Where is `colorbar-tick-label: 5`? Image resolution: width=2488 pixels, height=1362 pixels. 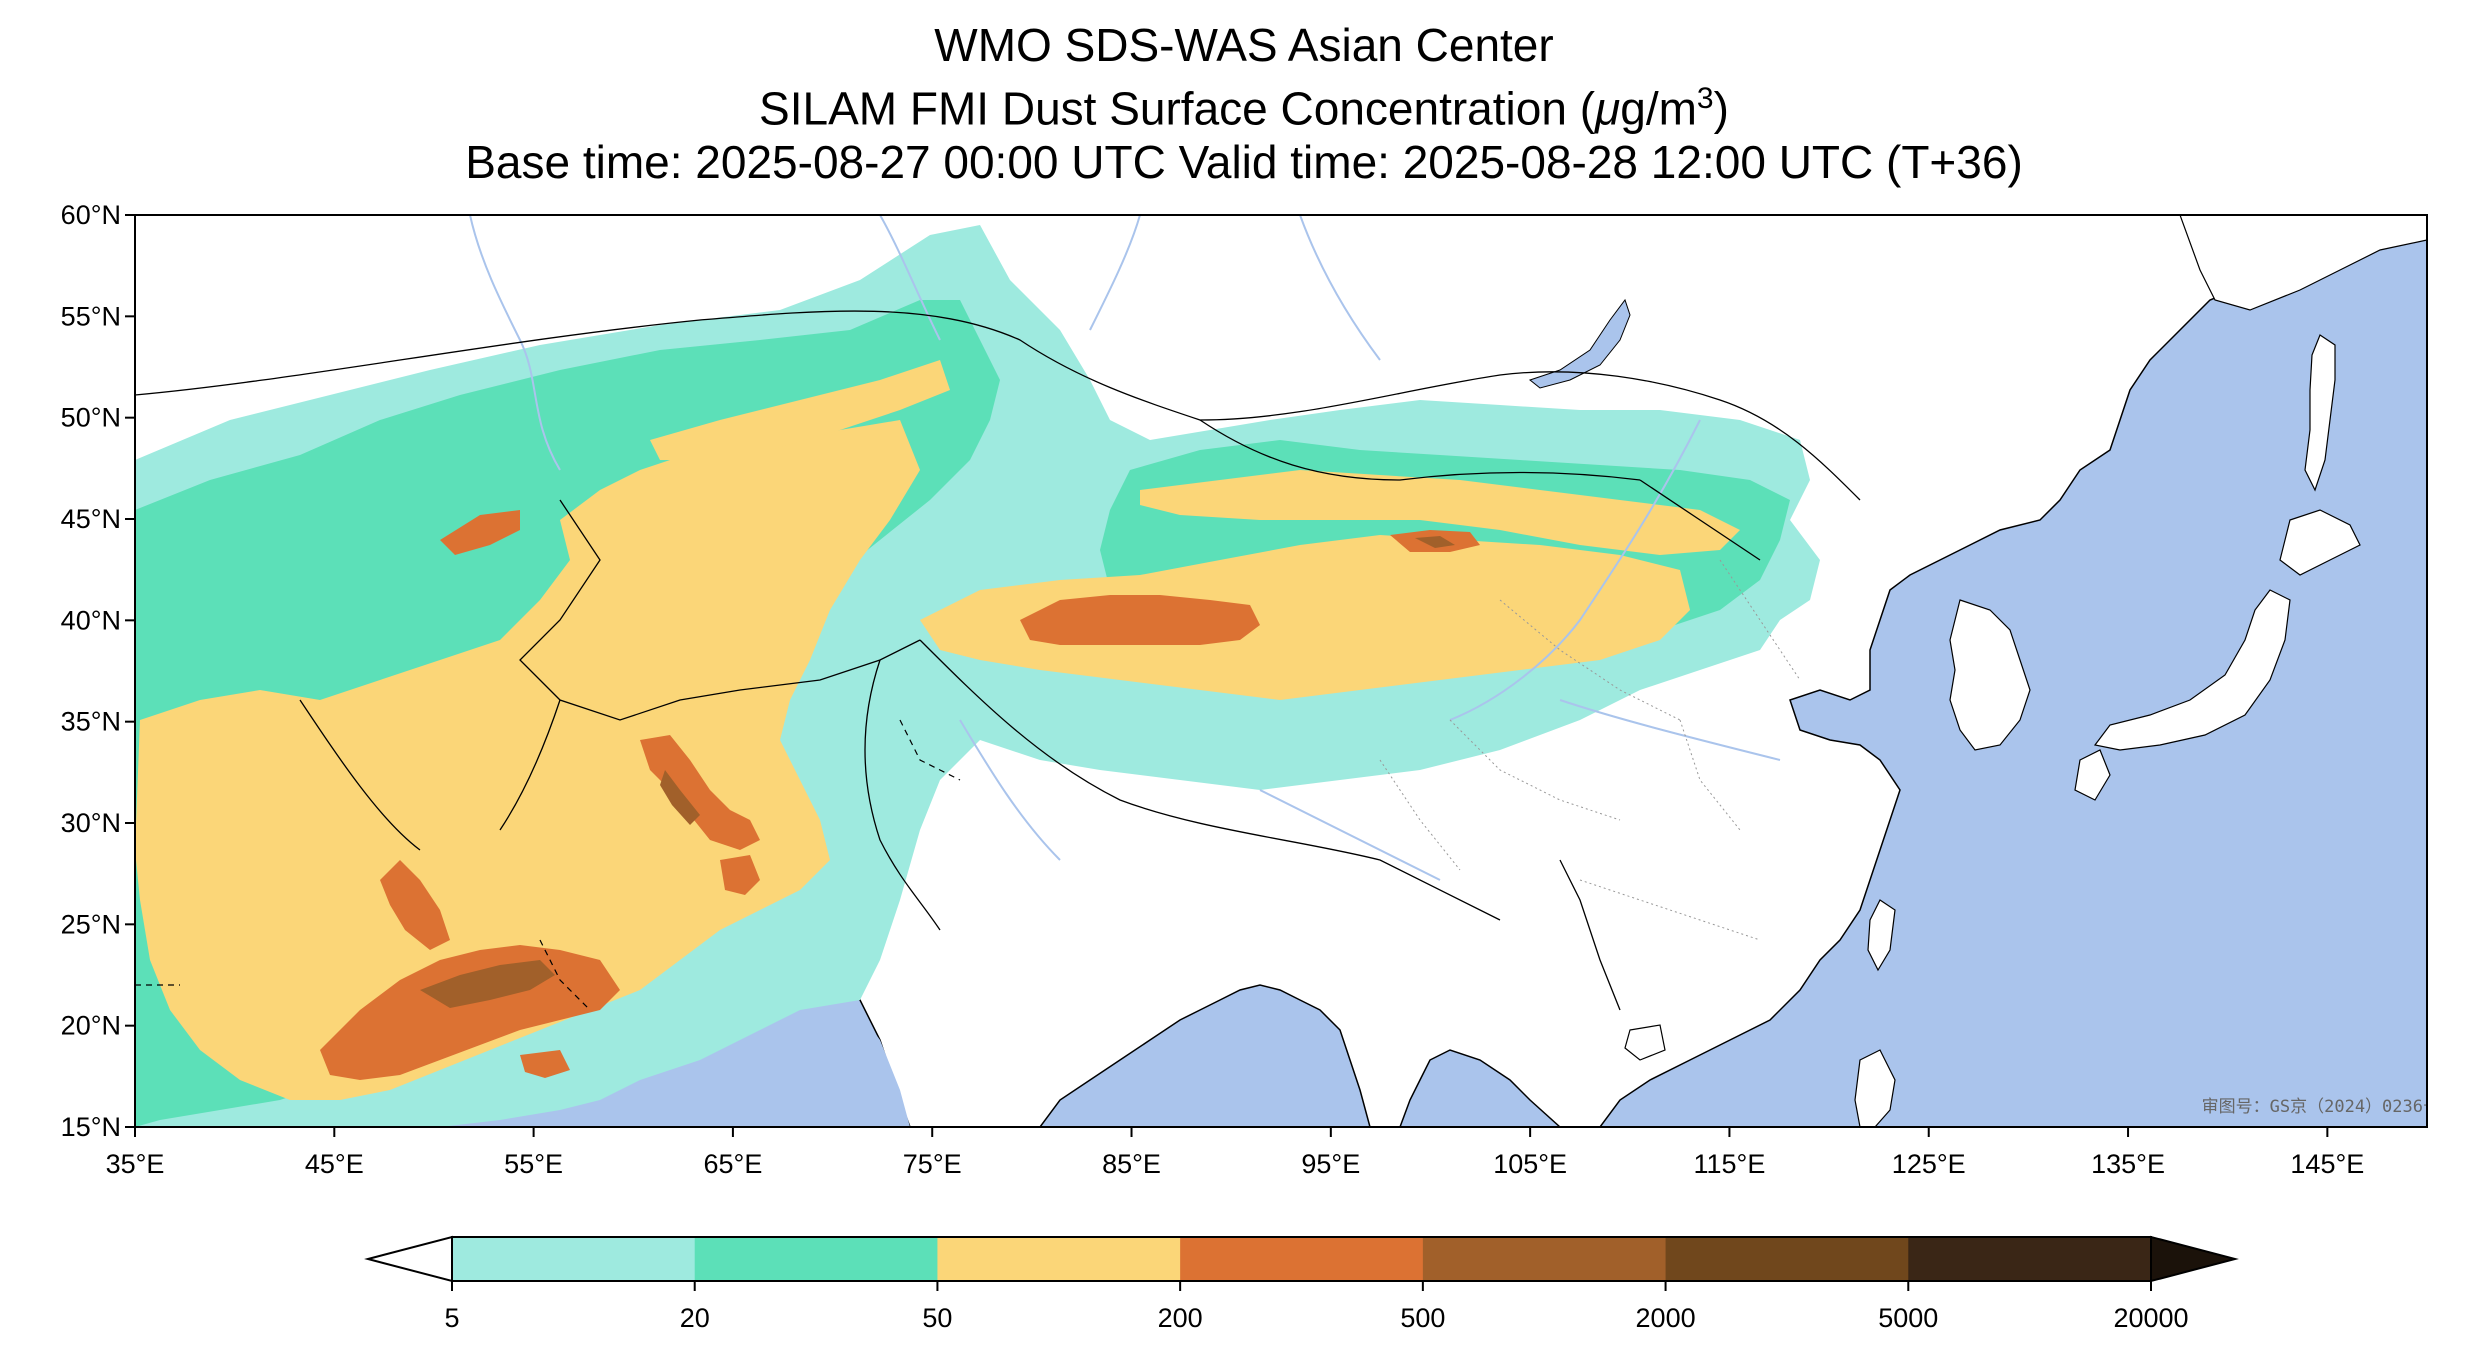
colorbar-tick-label: 5 is located at coordinates (451, 1318).